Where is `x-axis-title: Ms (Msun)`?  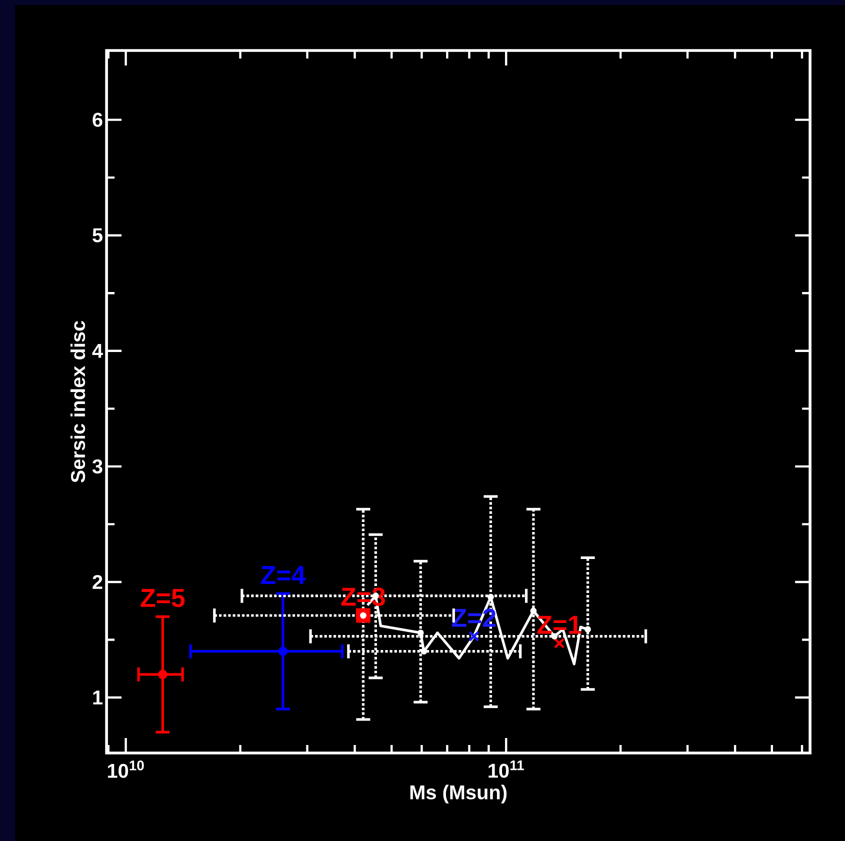 x-axis-title: Ms (Msun) is located at coordinates (458, 794).